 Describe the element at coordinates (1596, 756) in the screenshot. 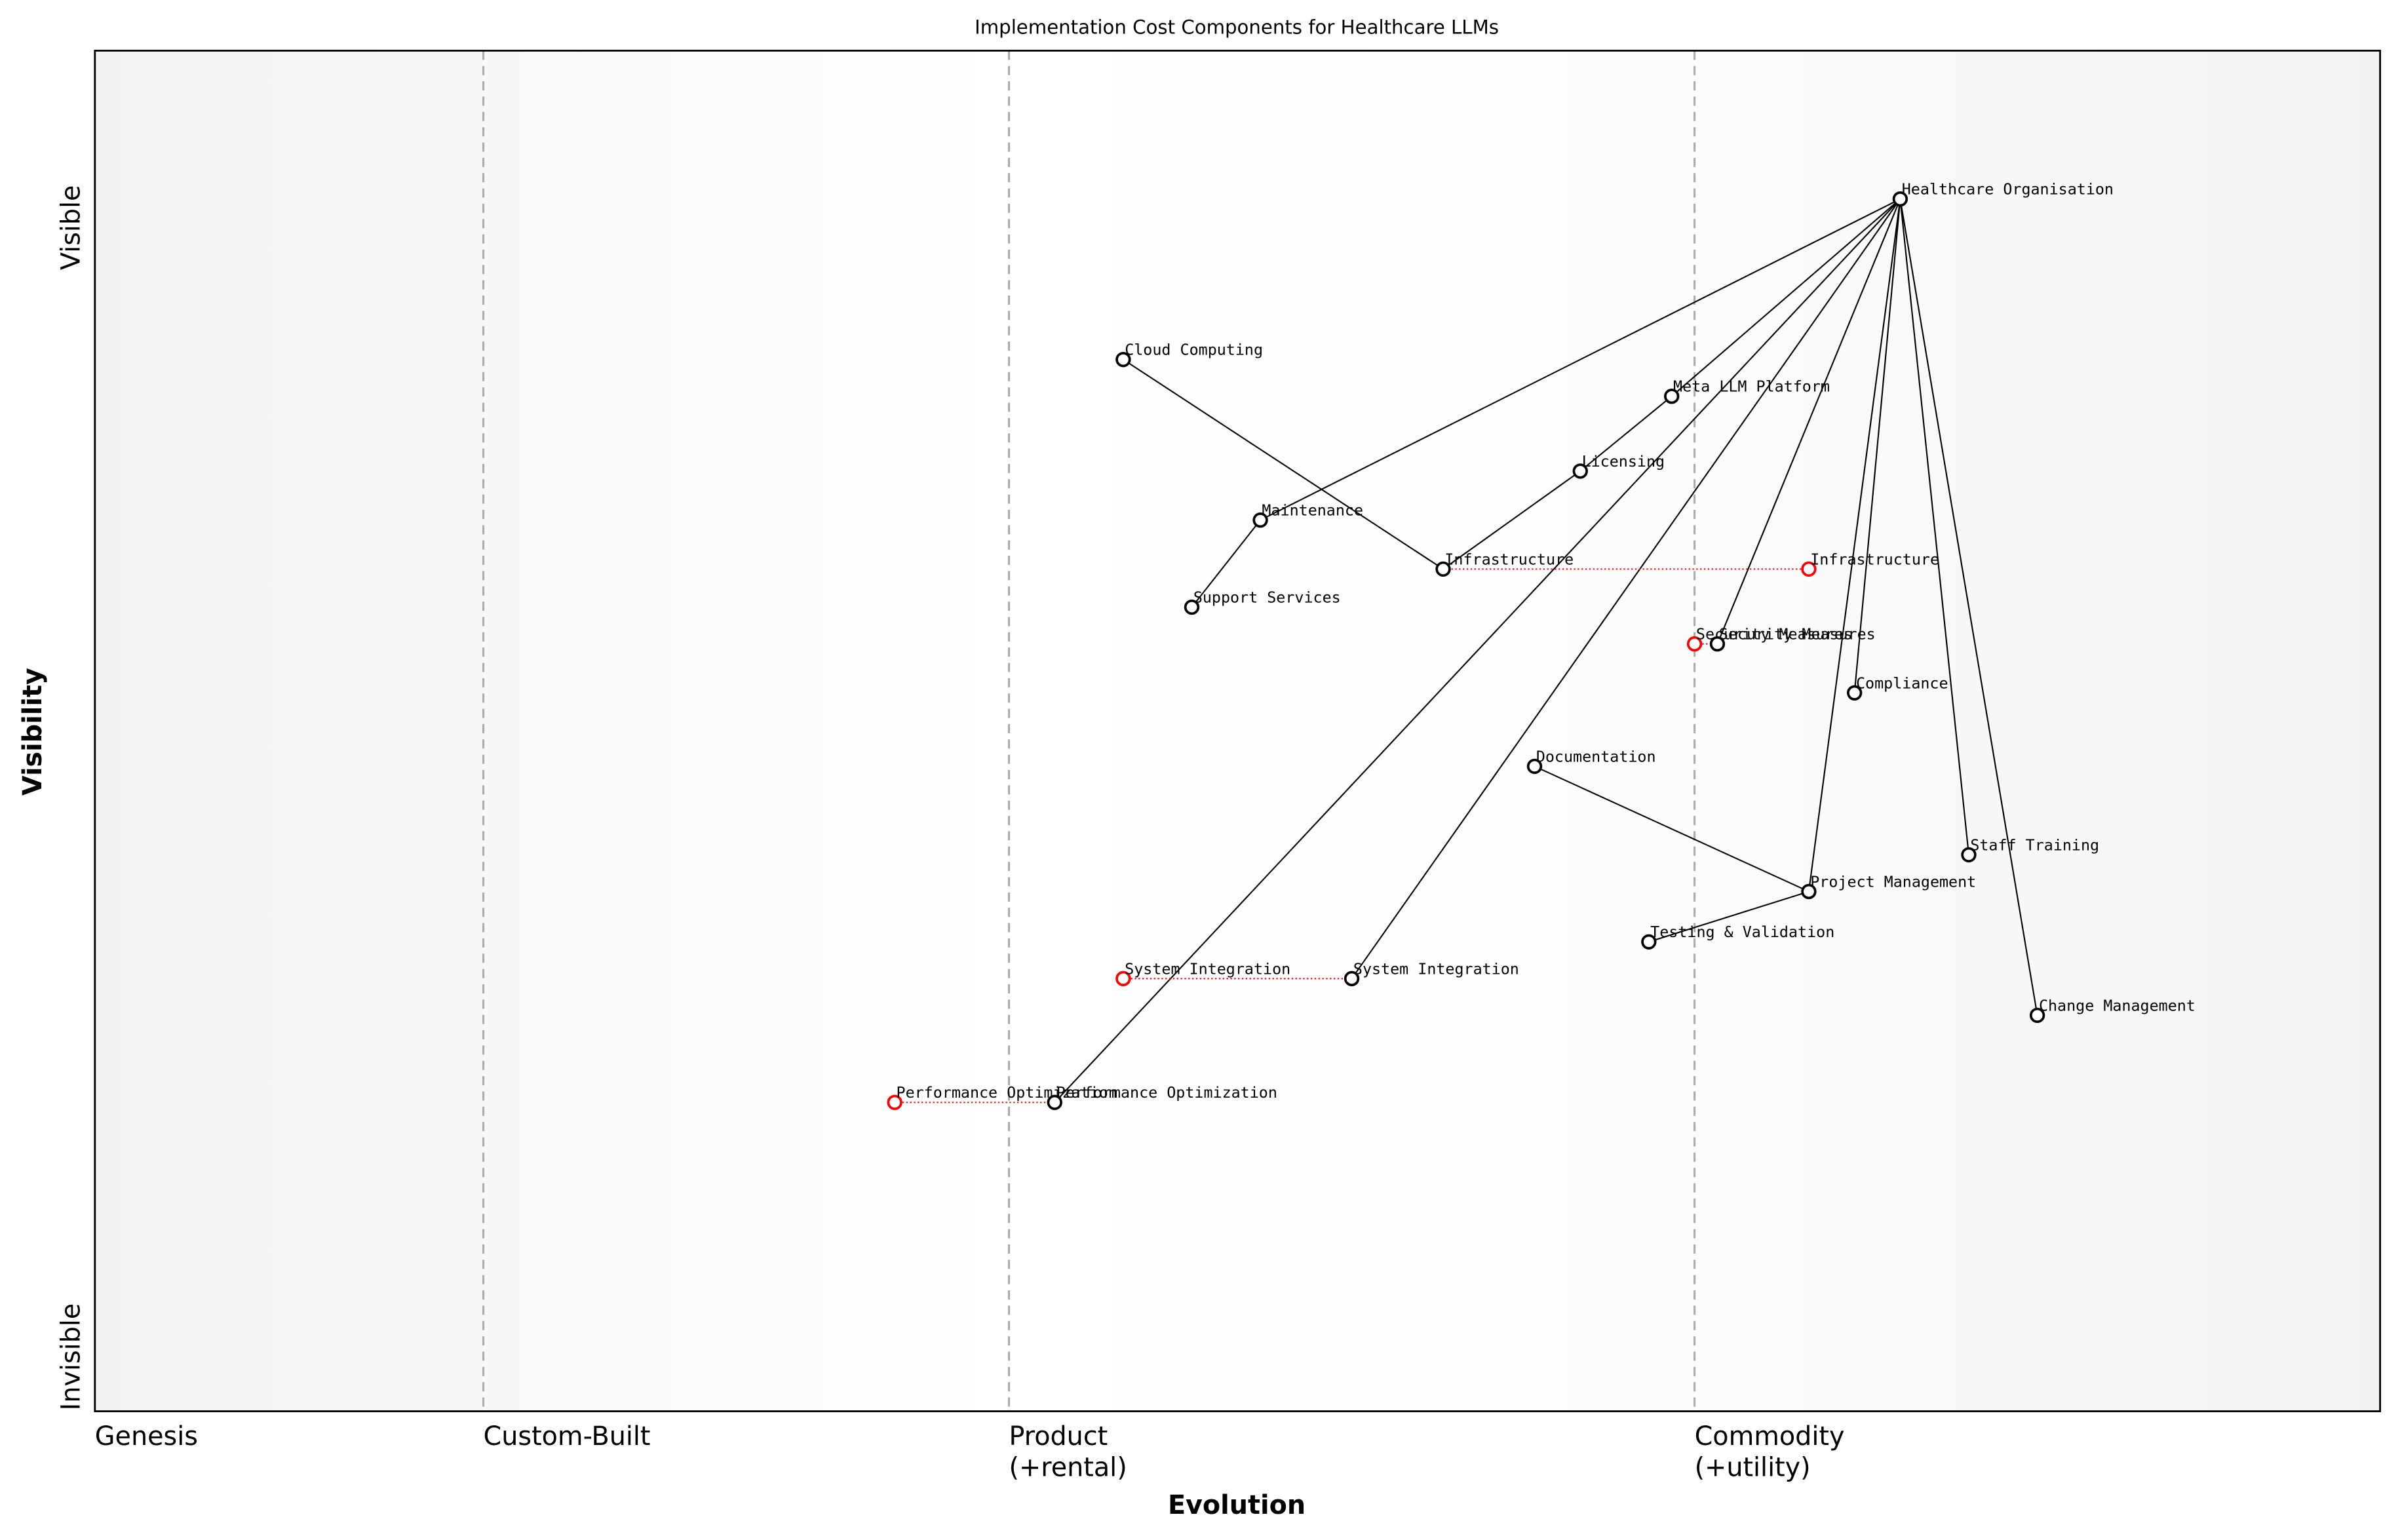

I see `component-label: Documentation` at that location.